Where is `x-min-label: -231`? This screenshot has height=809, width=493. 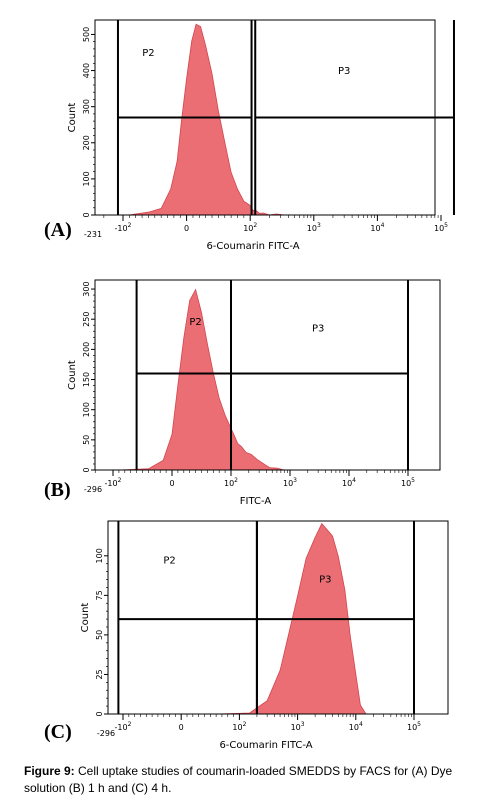 x-min-label: -231 is located at coordinates (93, 234).